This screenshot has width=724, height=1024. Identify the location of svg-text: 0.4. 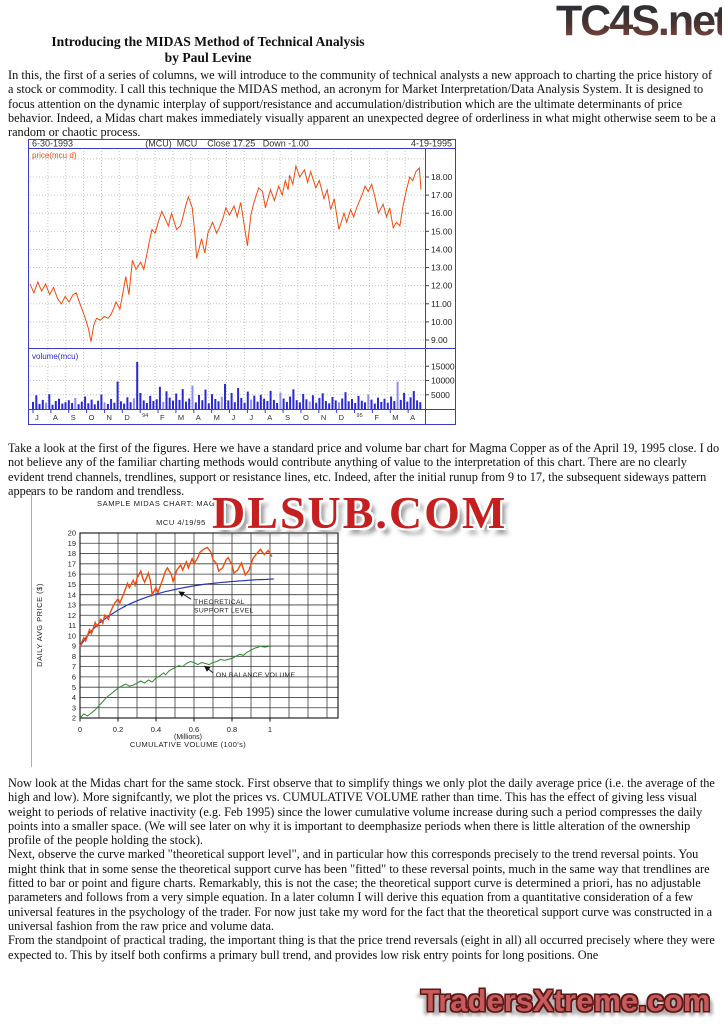
(156, 729).